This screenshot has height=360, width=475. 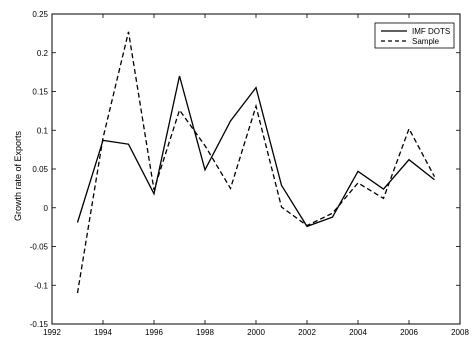 What do you see at coordinates (307, 332) in the screenshot?
I see `x-tick-label: 2002` at bounding box center [307, 332].